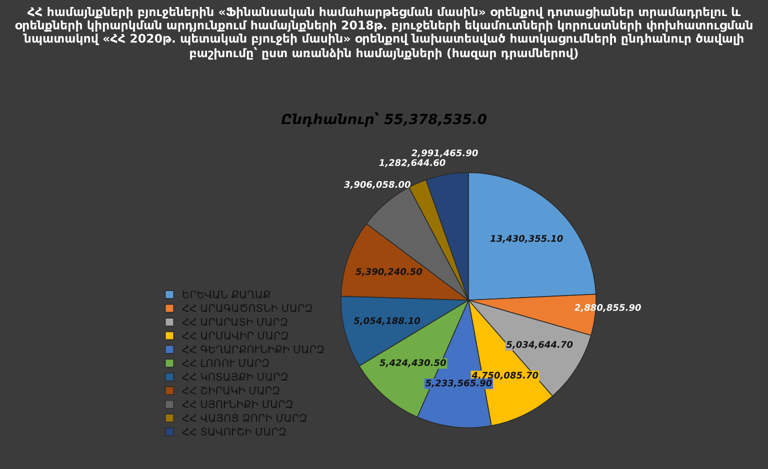 The image size is (768, 469). Describe the element at coordinates (413, 363) in the screenshot. I see `data-label: 5,424,430.50` at that location.